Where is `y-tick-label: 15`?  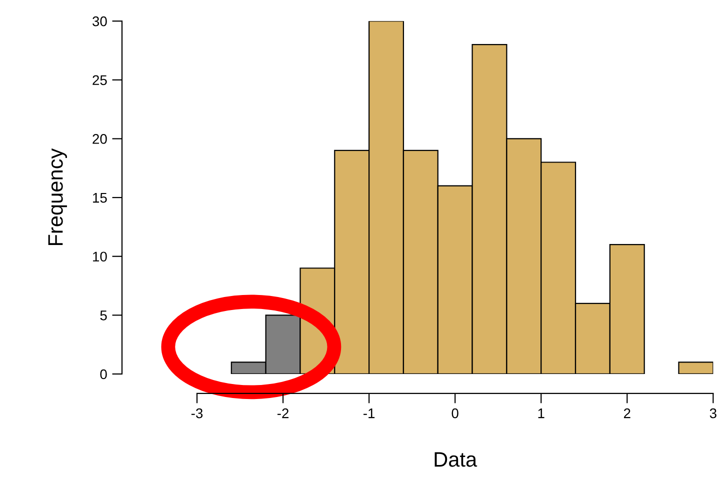
y-tick-label: 15 is located at coordinates (100, 198).